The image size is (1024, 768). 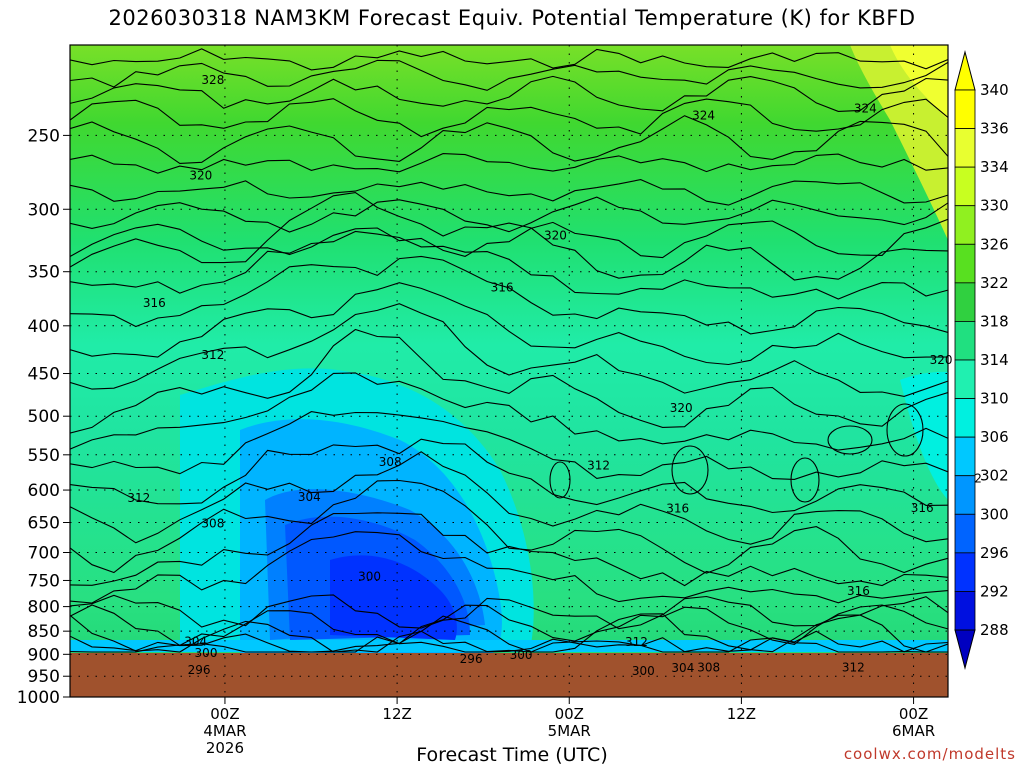 I want to click on x-axis-label: Forecast Time (UTC), so click(x=512, y=755).